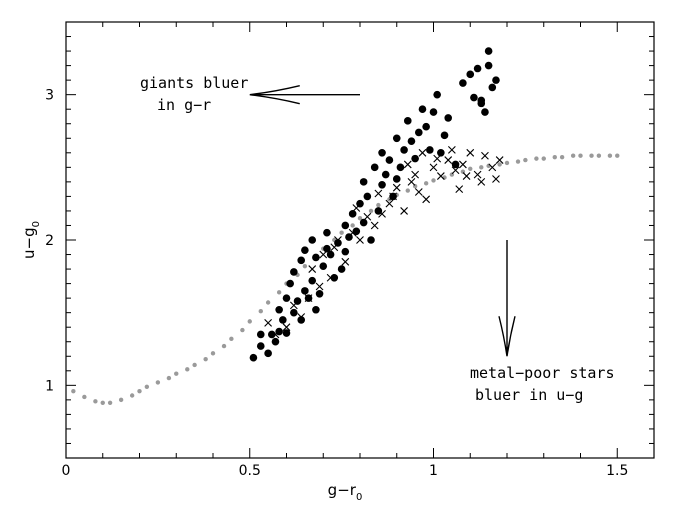 The image size is (691, 512). What do you see at coordinates (250, 471) in the screenshot?
I see `x-tick-label: 0.5` at bounding box center [250, 471].